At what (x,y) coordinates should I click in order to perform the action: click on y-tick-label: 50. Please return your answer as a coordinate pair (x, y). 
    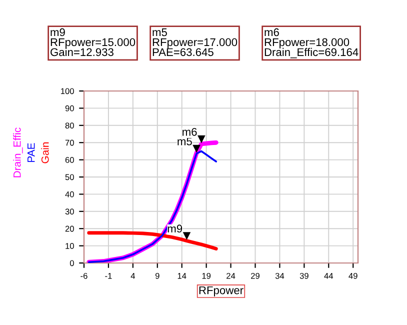
    Looking at the image, I should click on (69, 177).